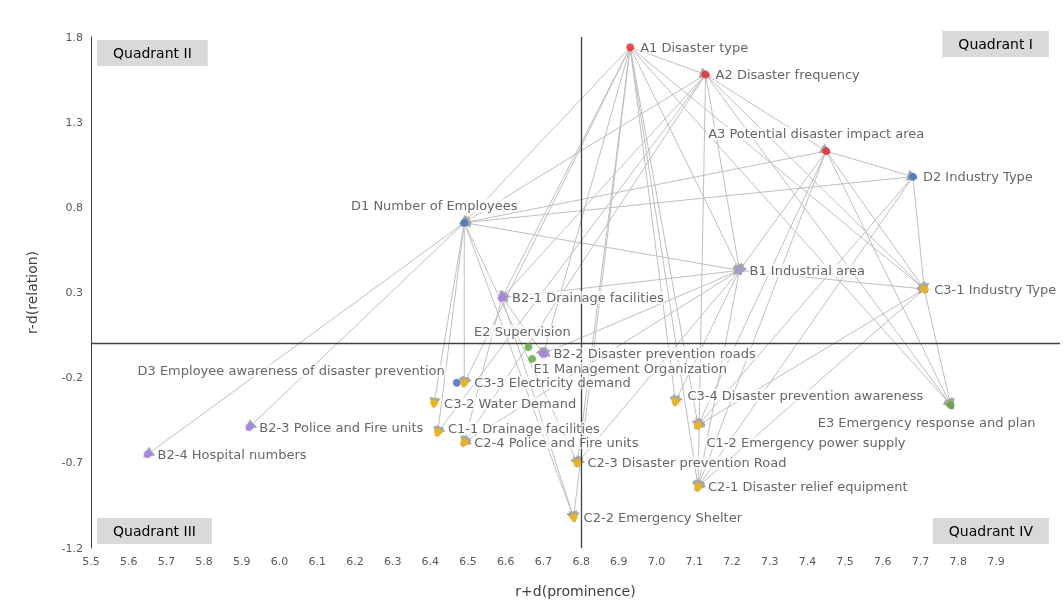 This screenshot has width=1063, height=605. I want to click on y-tick-label: 1.8, so click(74, 37).